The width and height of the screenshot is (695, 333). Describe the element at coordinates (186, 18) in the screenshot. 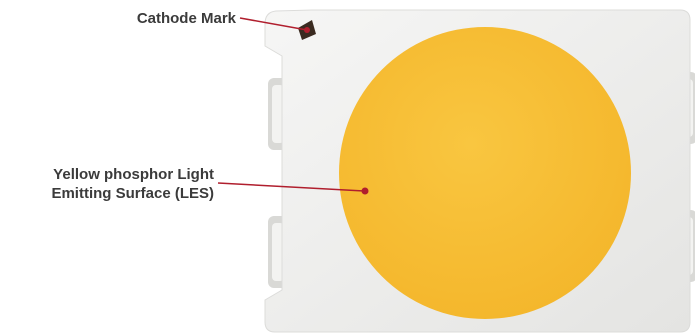

I see `cathode-mark-label: Cathode Mark` at that location.